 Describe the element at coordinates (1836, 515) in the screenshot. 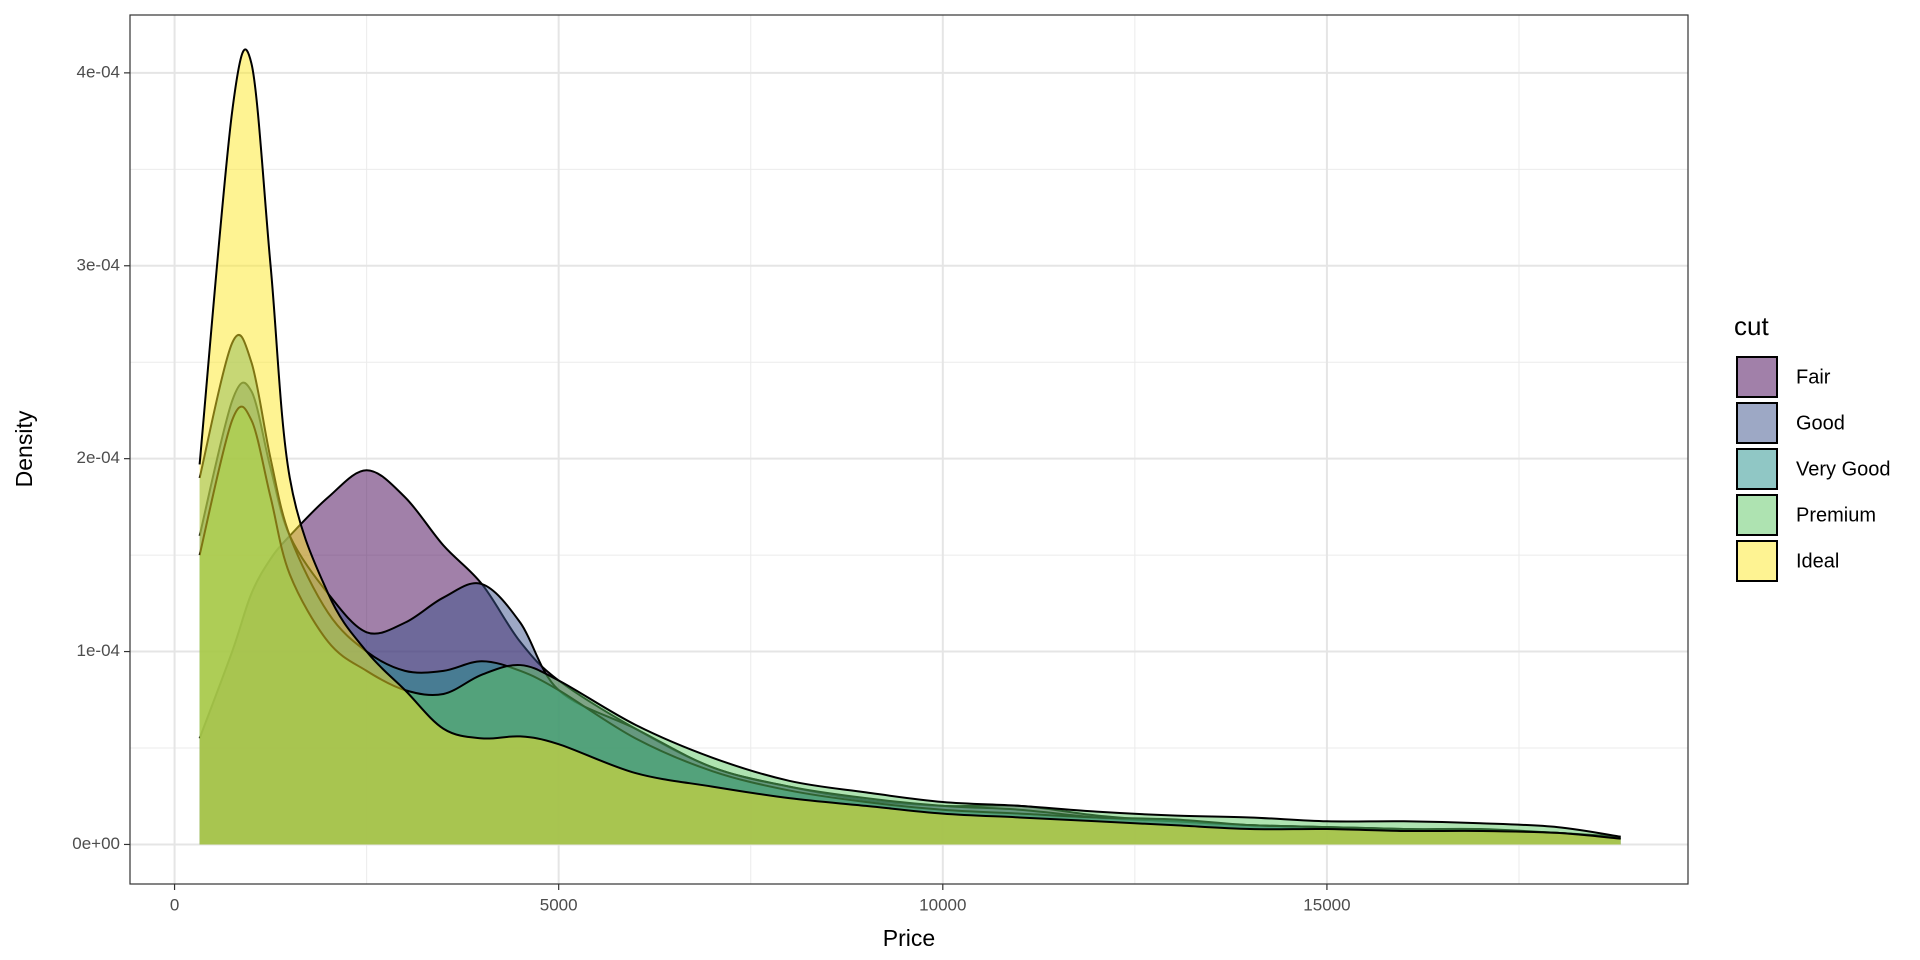

I see `legend-label: Premium` at that location.